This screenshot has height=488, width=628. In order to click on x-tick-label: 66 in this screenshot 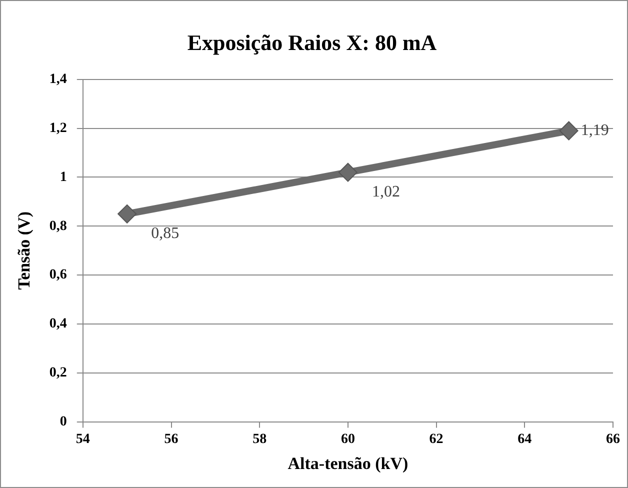, I will do `click(613, 439)`.